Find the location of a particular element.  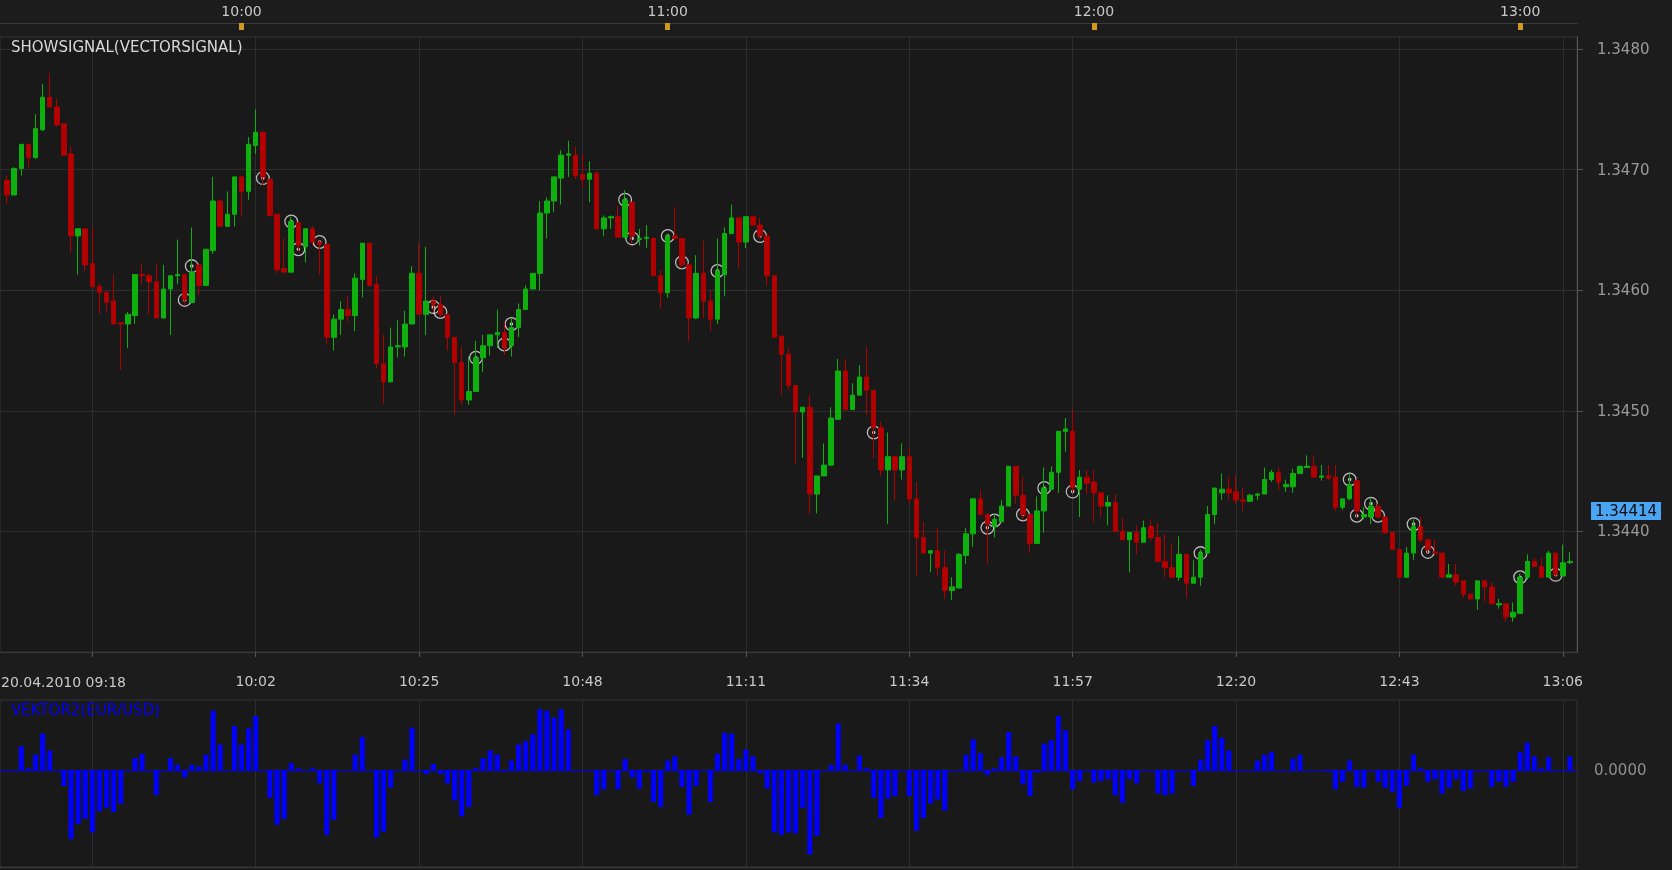

y-tick-label: 1.3480 is located at coordinates (1623, 49).